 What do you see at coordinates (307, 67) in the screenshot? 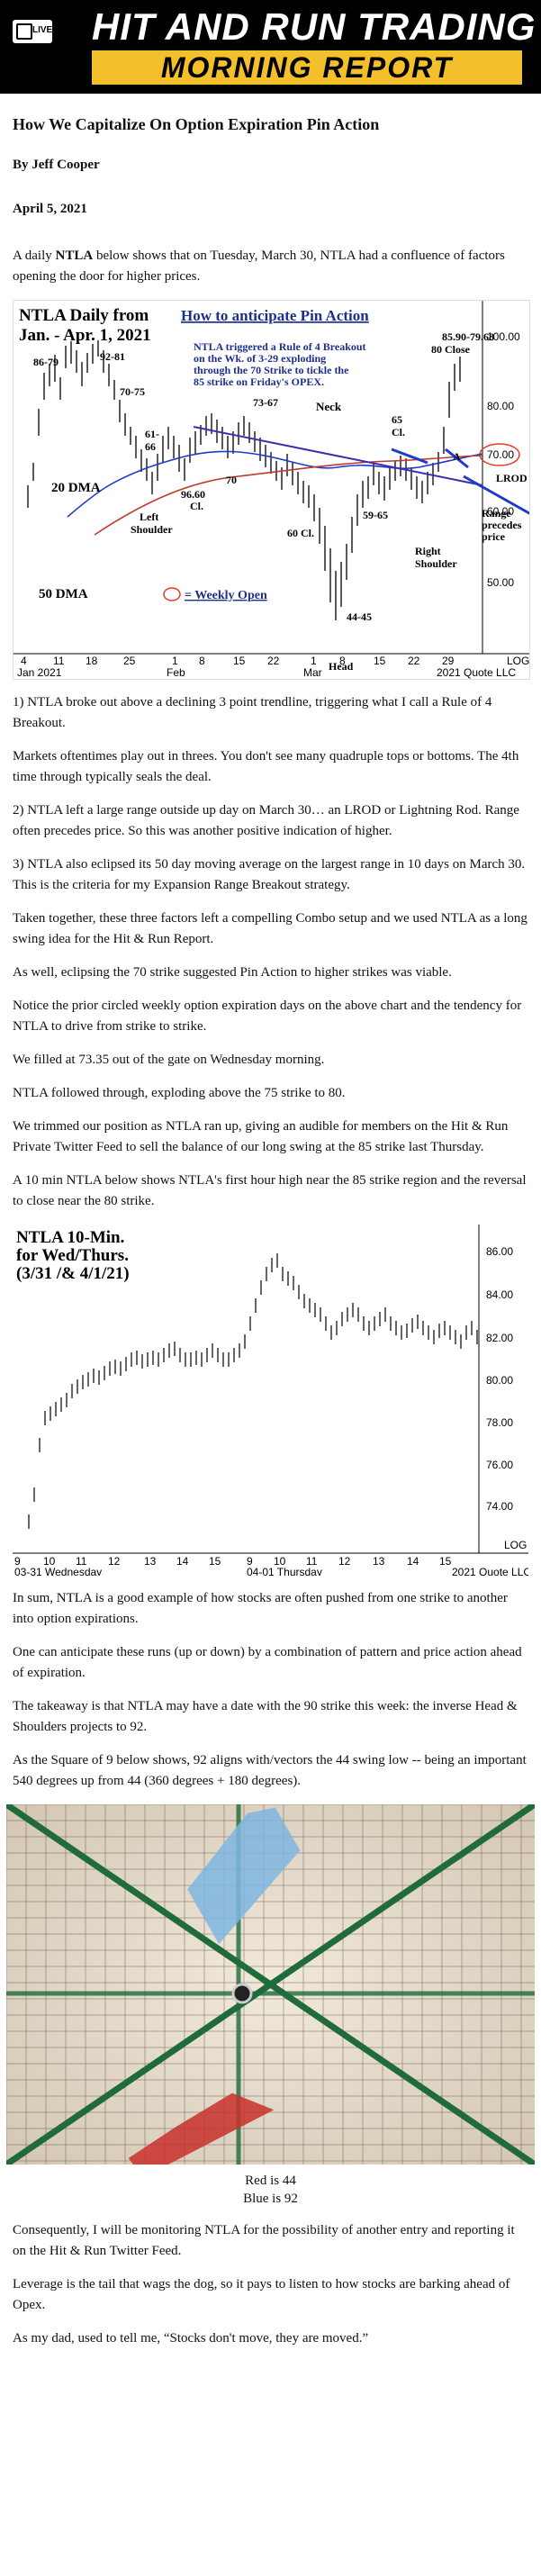
I see `banner-subtitle: MORNING REPORT` at bounding box center [307, 67].